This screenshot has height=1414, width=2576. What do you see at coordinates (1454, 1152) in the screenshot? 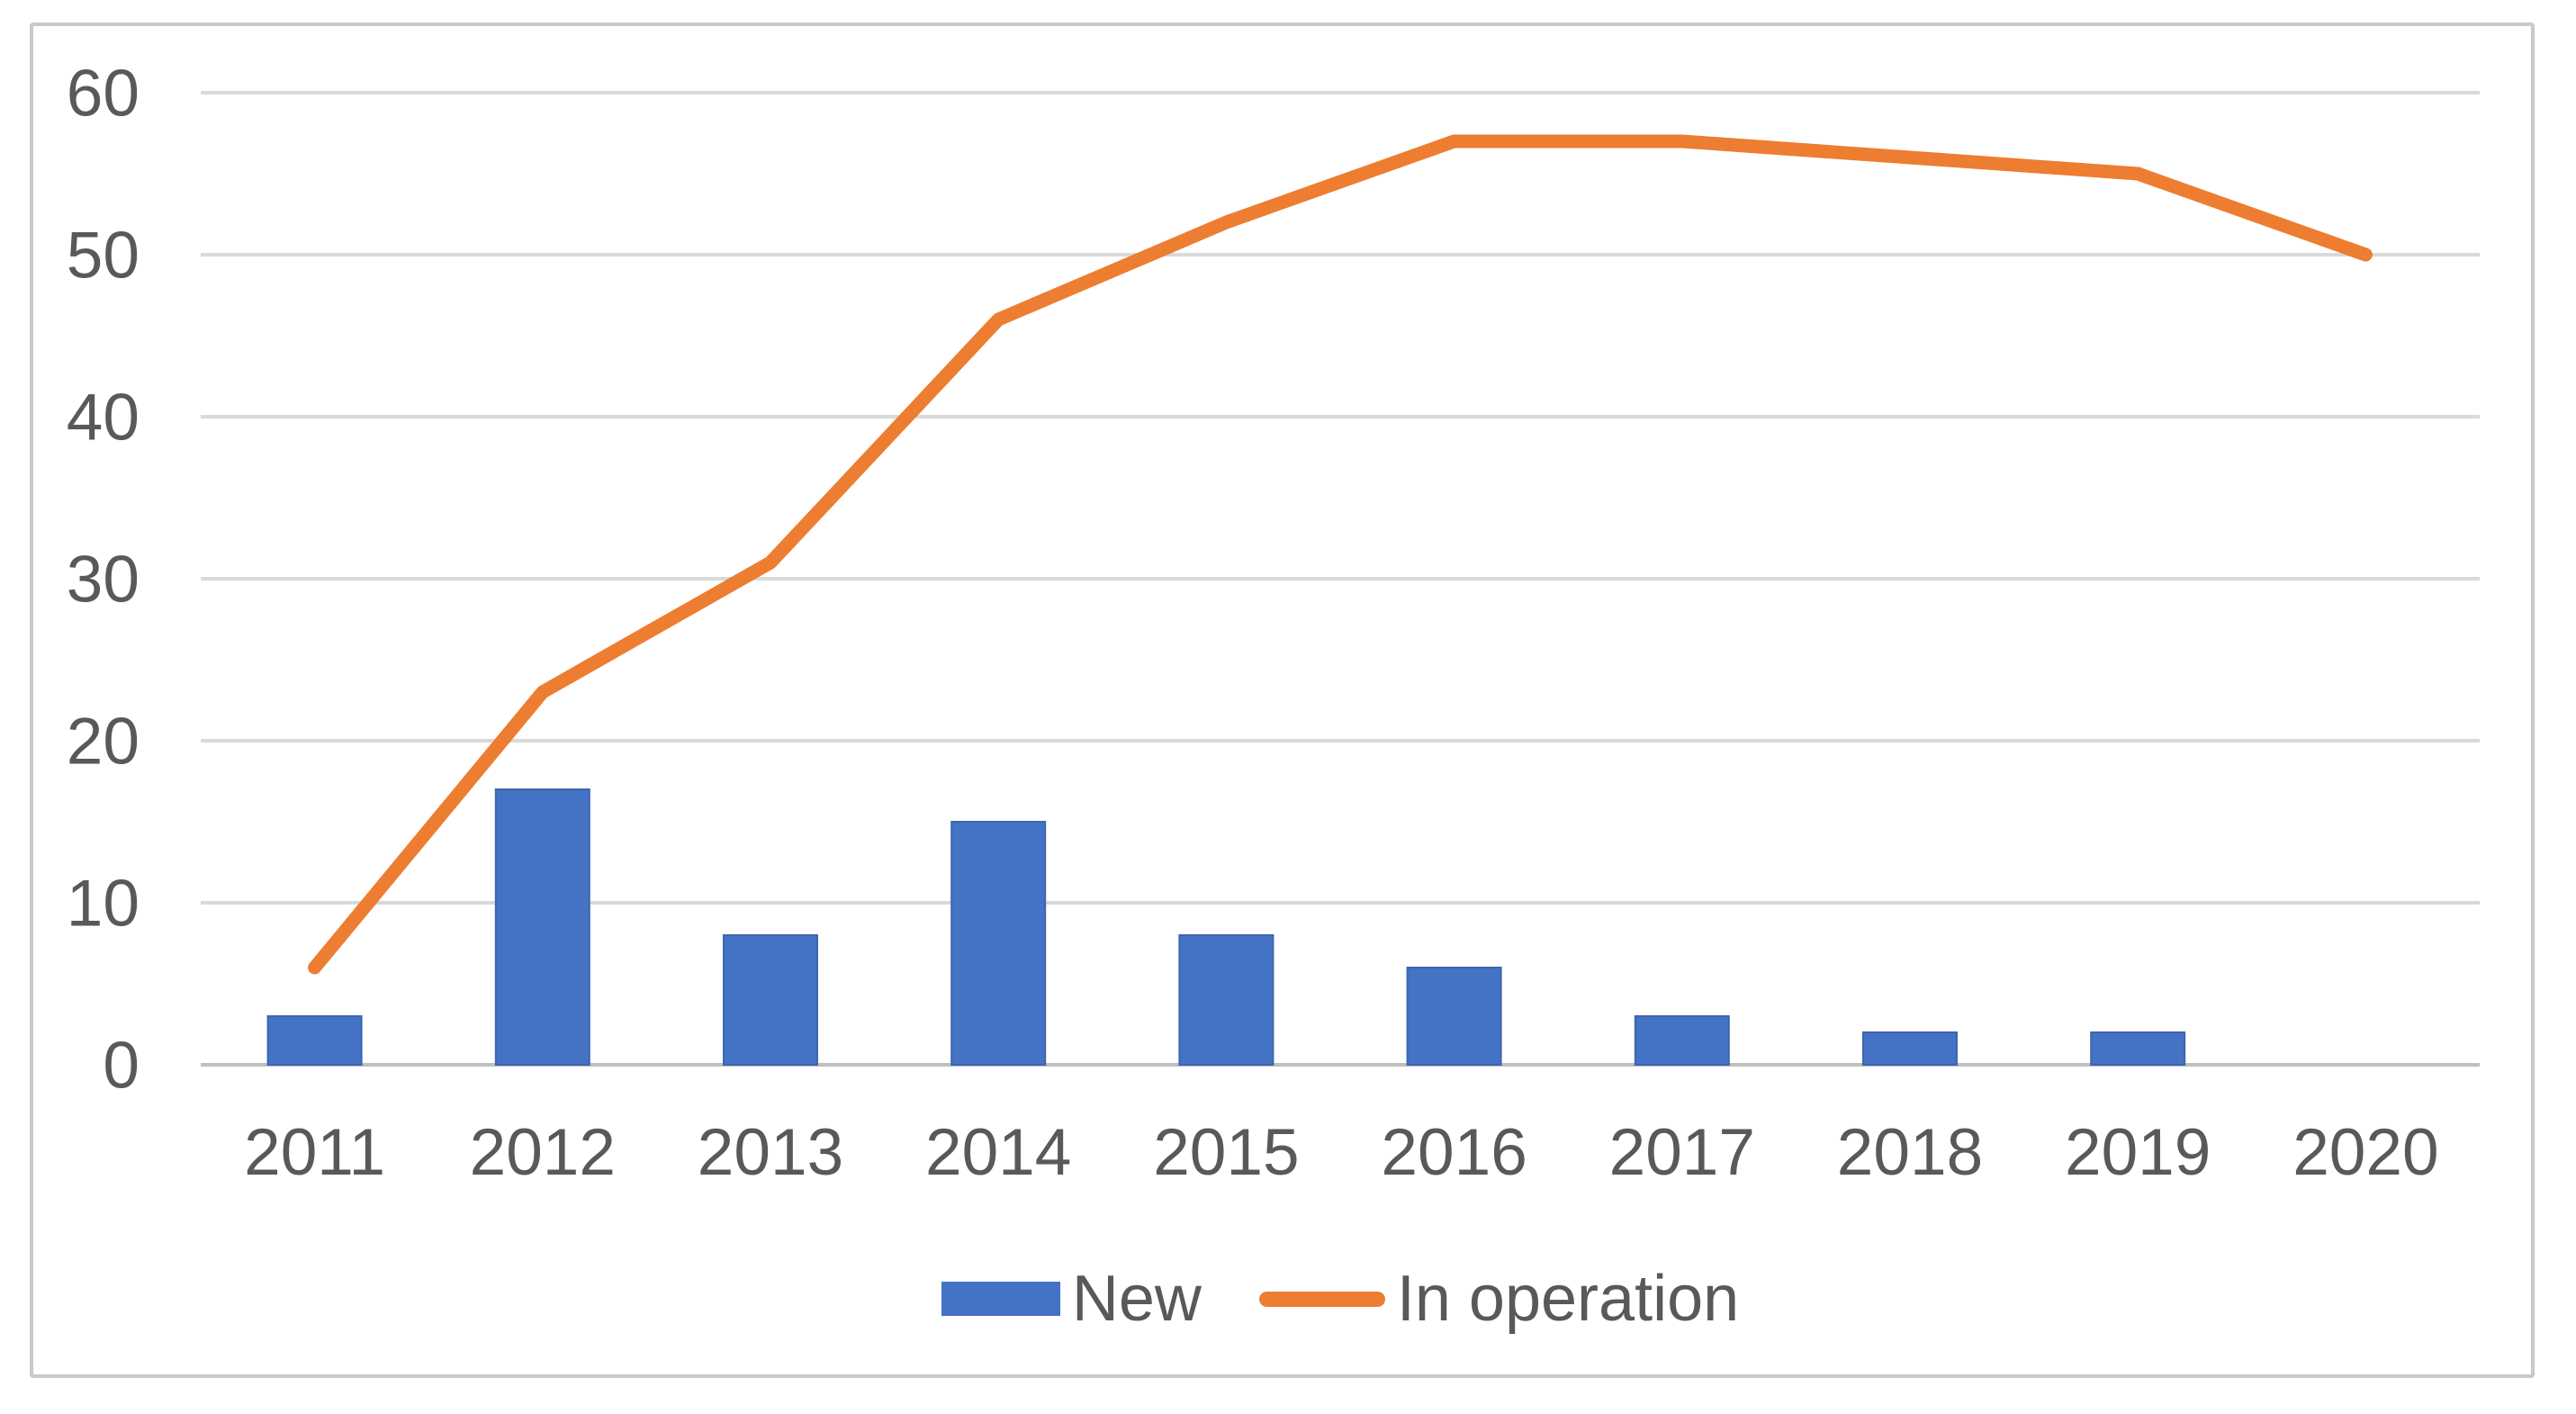
I see `x-axis-category-label-2016: 2016` at bounding box center [1454, 1152].